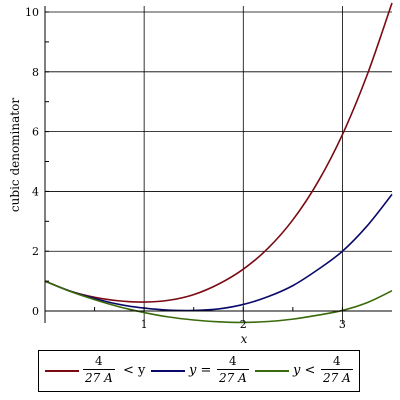  I want to click on legend-item-1: 4 27 A < y, so click(95, 371).